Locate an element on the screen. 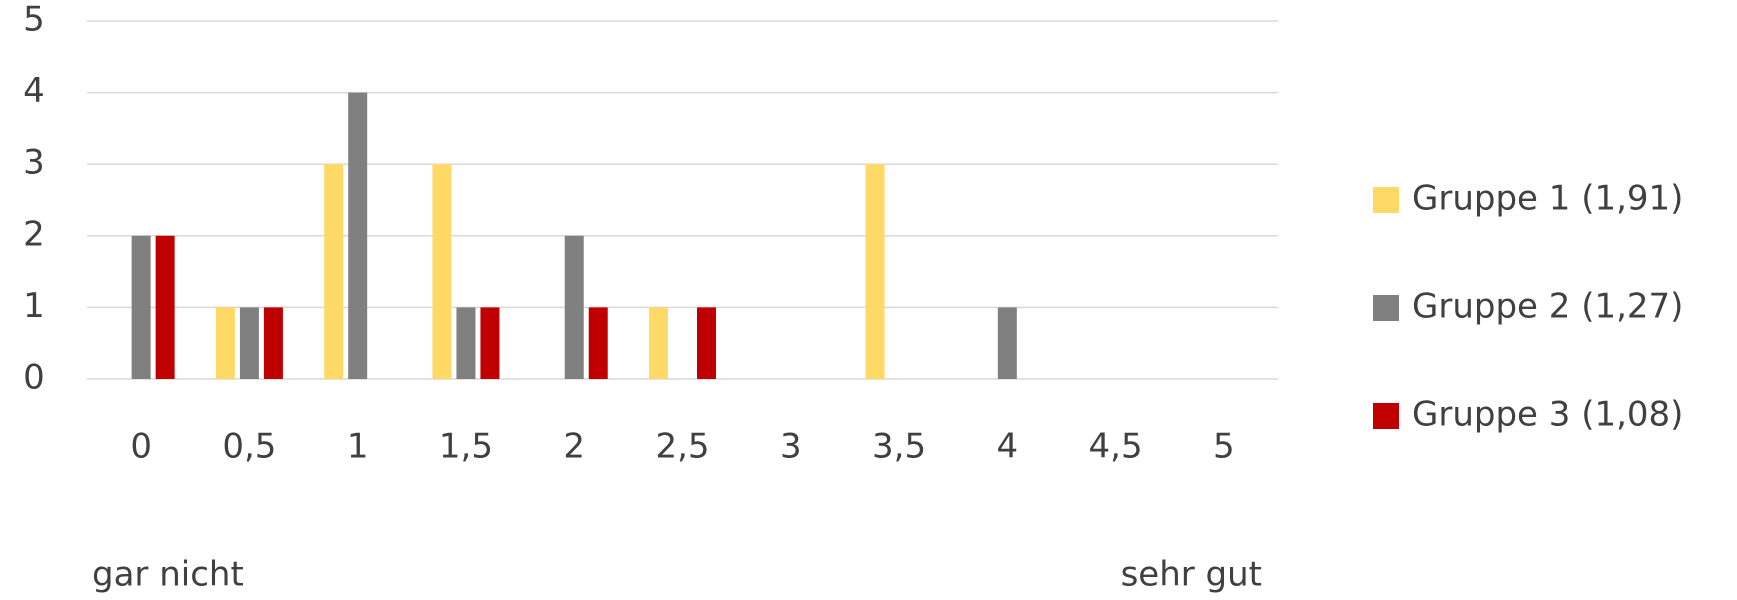  y-tick-label: 4 is located at coordinates (34, 91).